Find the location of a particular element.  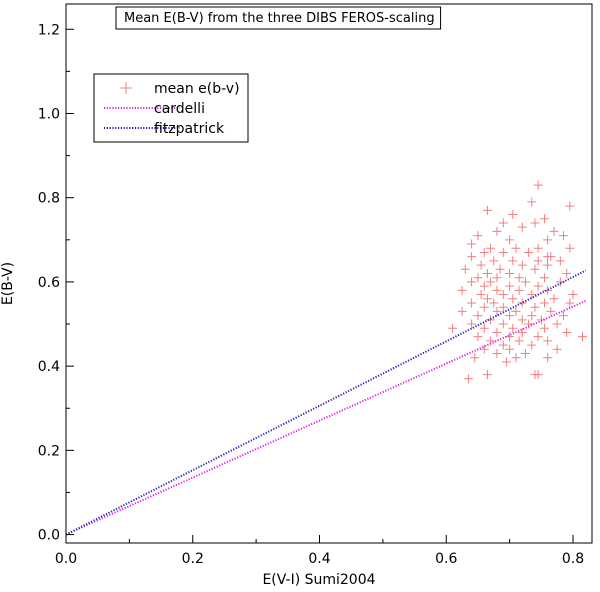

legend-box is located at coordinates (171, 108).